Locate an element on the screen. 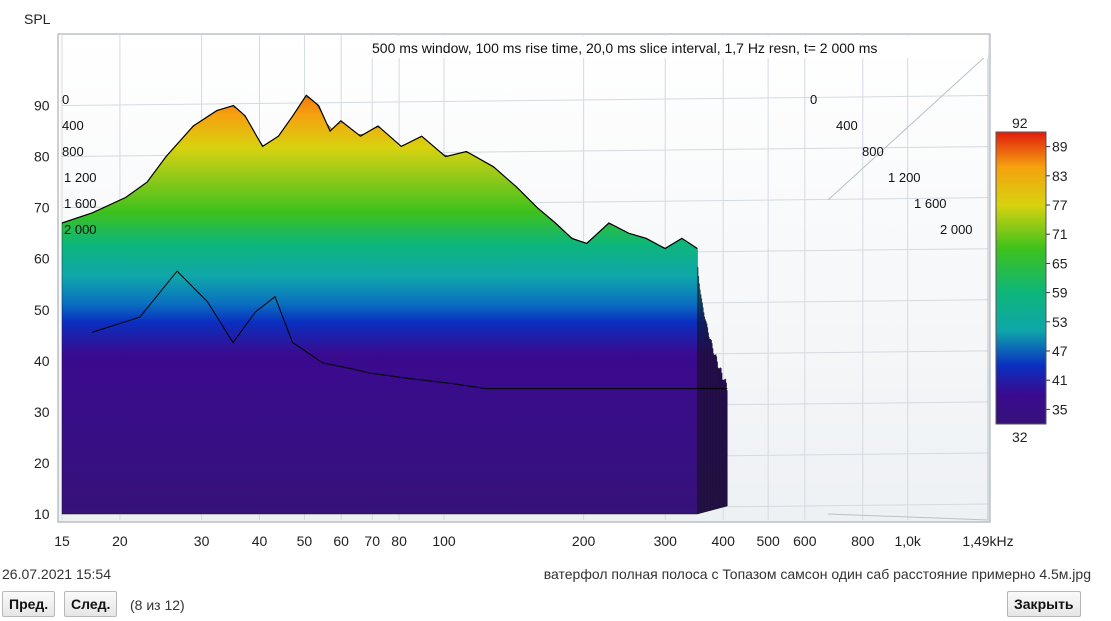 The width and height of the screenshot is (1111, 621). y-tick-label: 40 is located at coordinates (42, 361).